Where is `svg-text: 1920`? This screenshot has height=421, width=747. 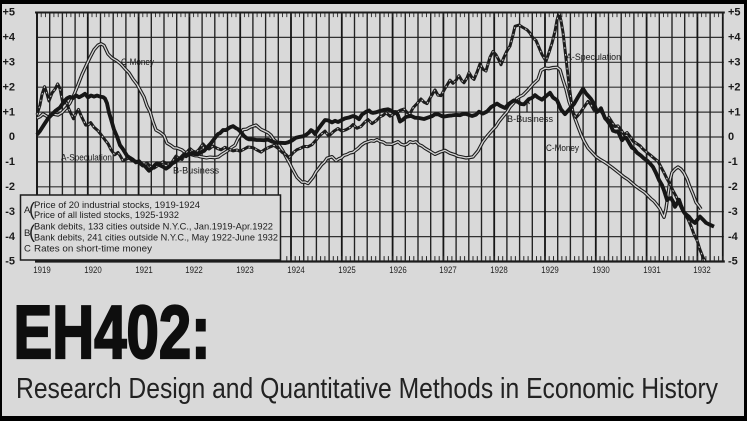
svg-text: 1920 is located at coordinates (93, 270).